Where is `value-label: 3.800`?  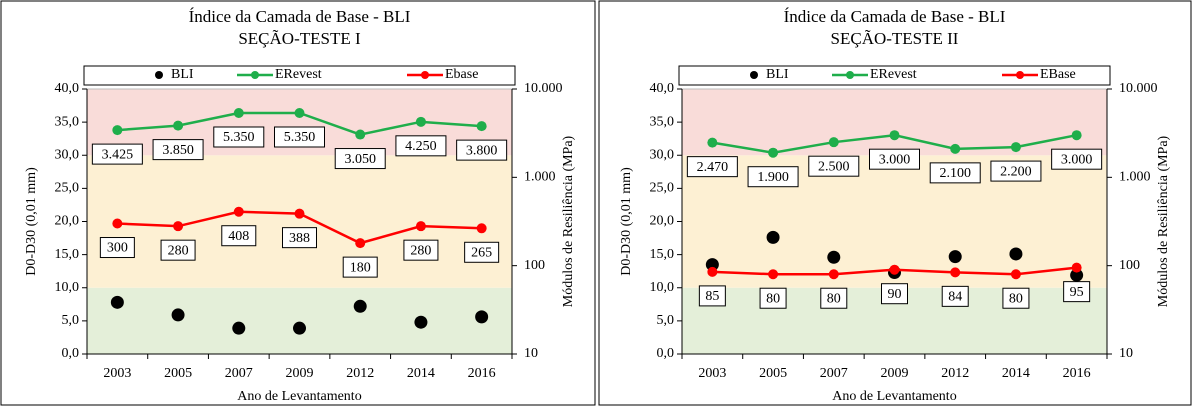
value-label: 3.800 is located at coordinates (482, 150).